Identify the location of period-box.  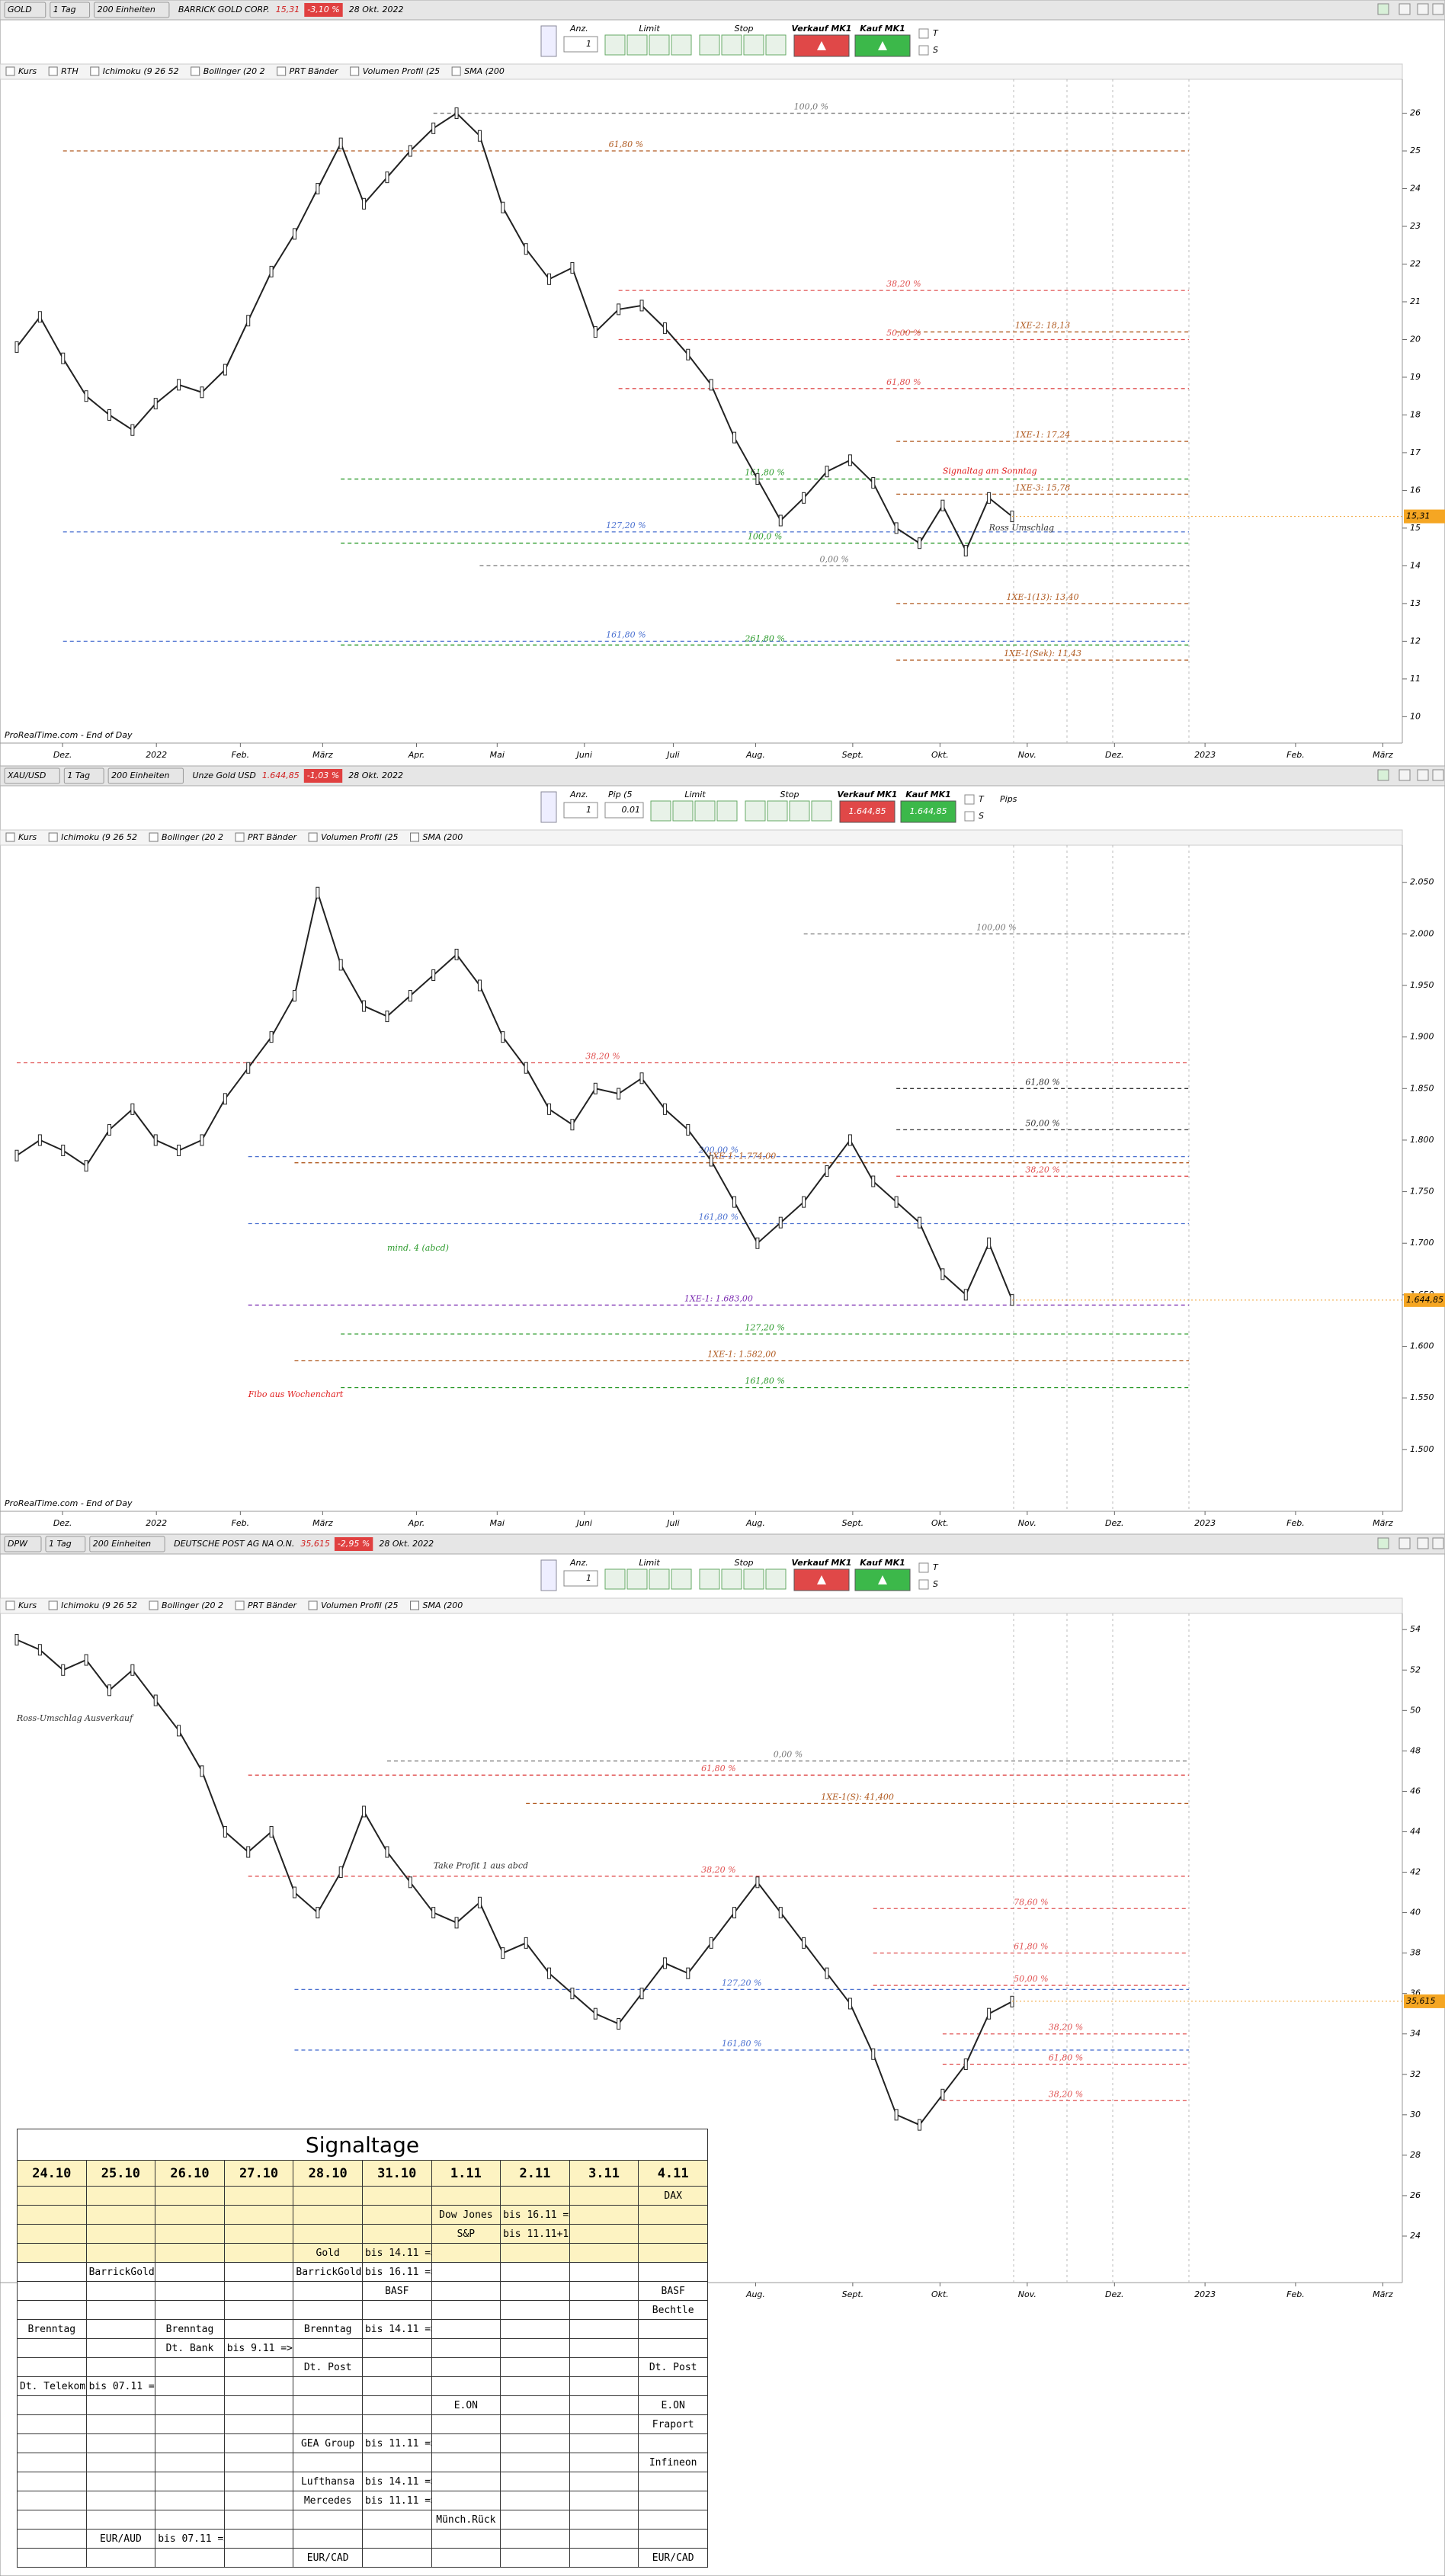
(65, 1544).